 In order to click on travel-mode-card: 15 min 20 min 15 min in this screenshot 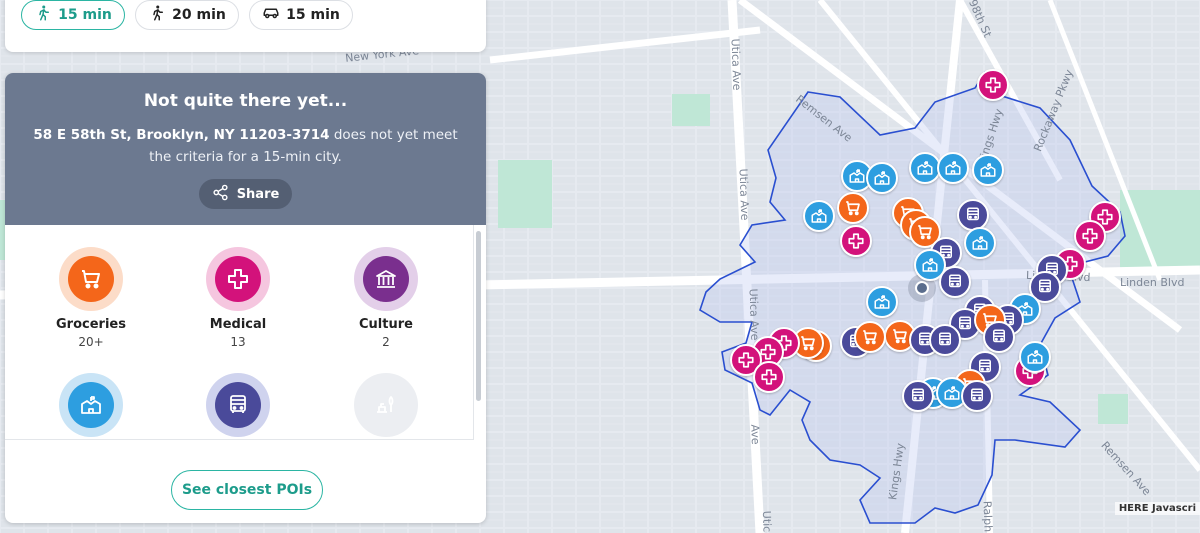, I will do `click(245, 26)`.